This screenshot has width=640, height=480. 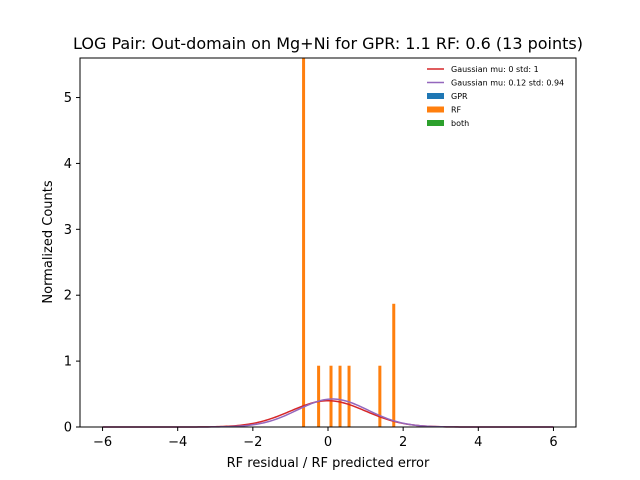 What do you see at coordinates (478, 442) in the screenshot?
I see `x-tick-label: 4` at bounding box center [478, 442].